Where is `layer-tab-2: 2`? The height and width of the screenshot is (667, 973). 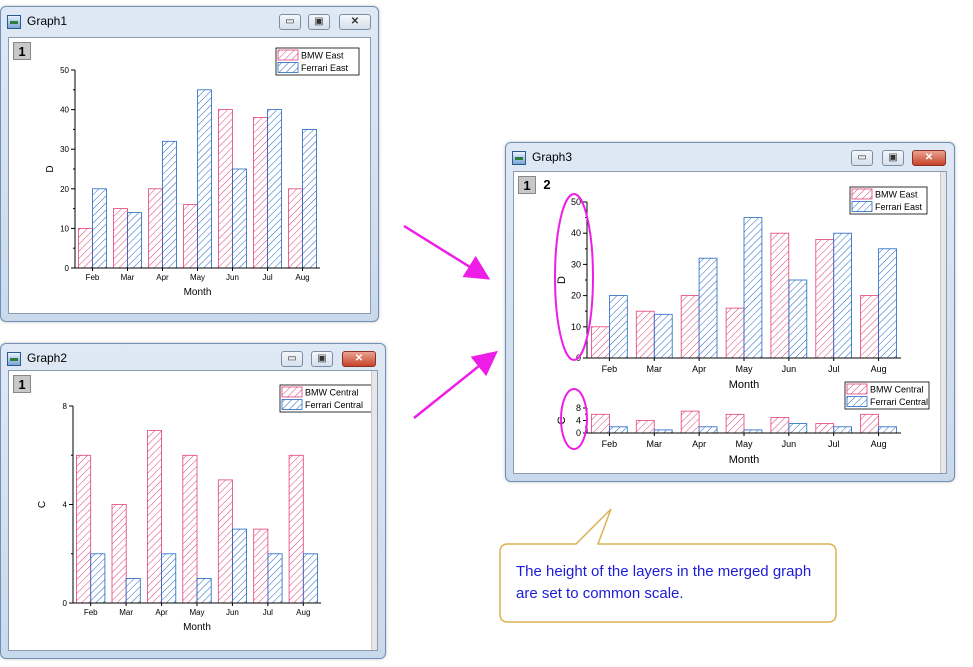 layer-tab-2: 2 is located at coordinates (547, 184).